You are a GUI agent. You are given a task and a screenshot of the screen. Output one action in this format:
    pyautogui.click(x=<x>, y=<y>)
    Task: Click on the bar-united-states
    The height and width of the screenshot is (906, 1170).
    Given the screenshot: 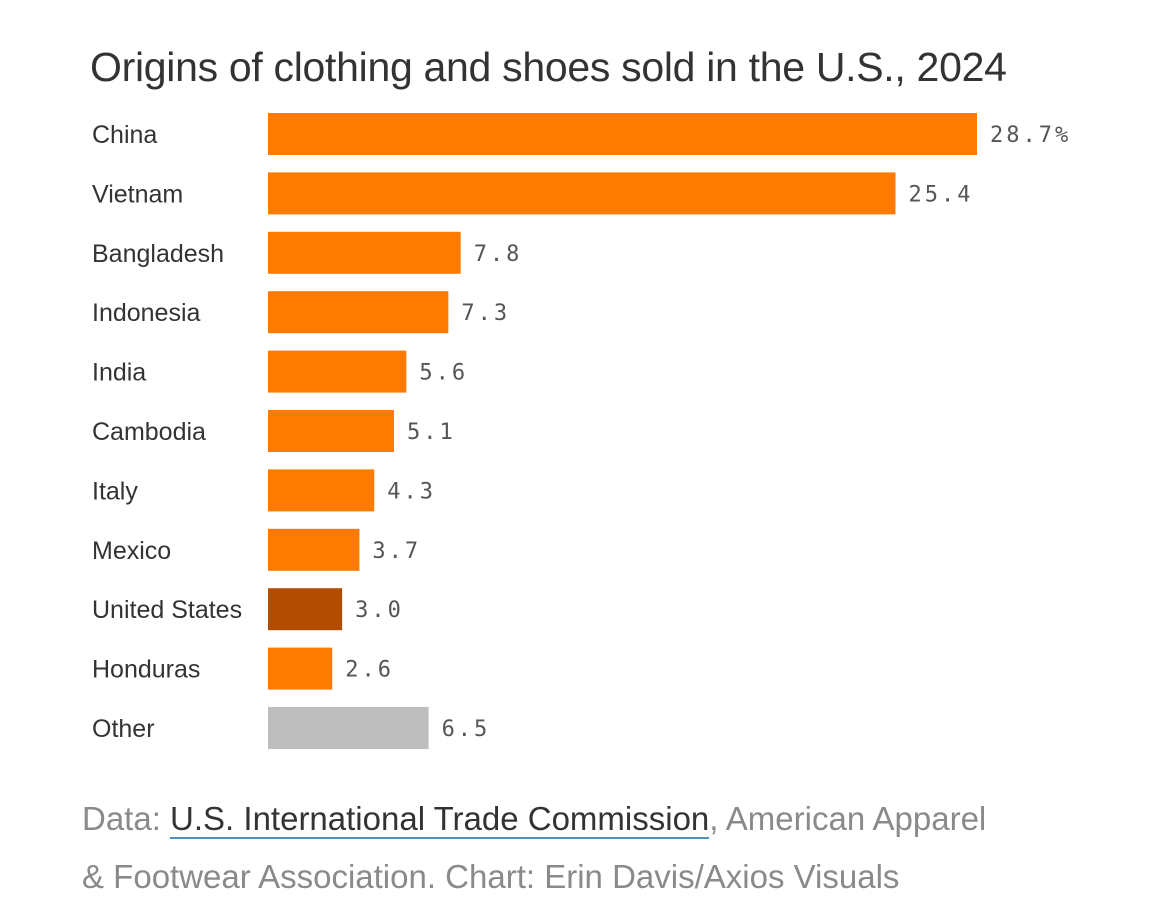 What is the action you would take?
    pyautogui.click(x=305, y=609)
    